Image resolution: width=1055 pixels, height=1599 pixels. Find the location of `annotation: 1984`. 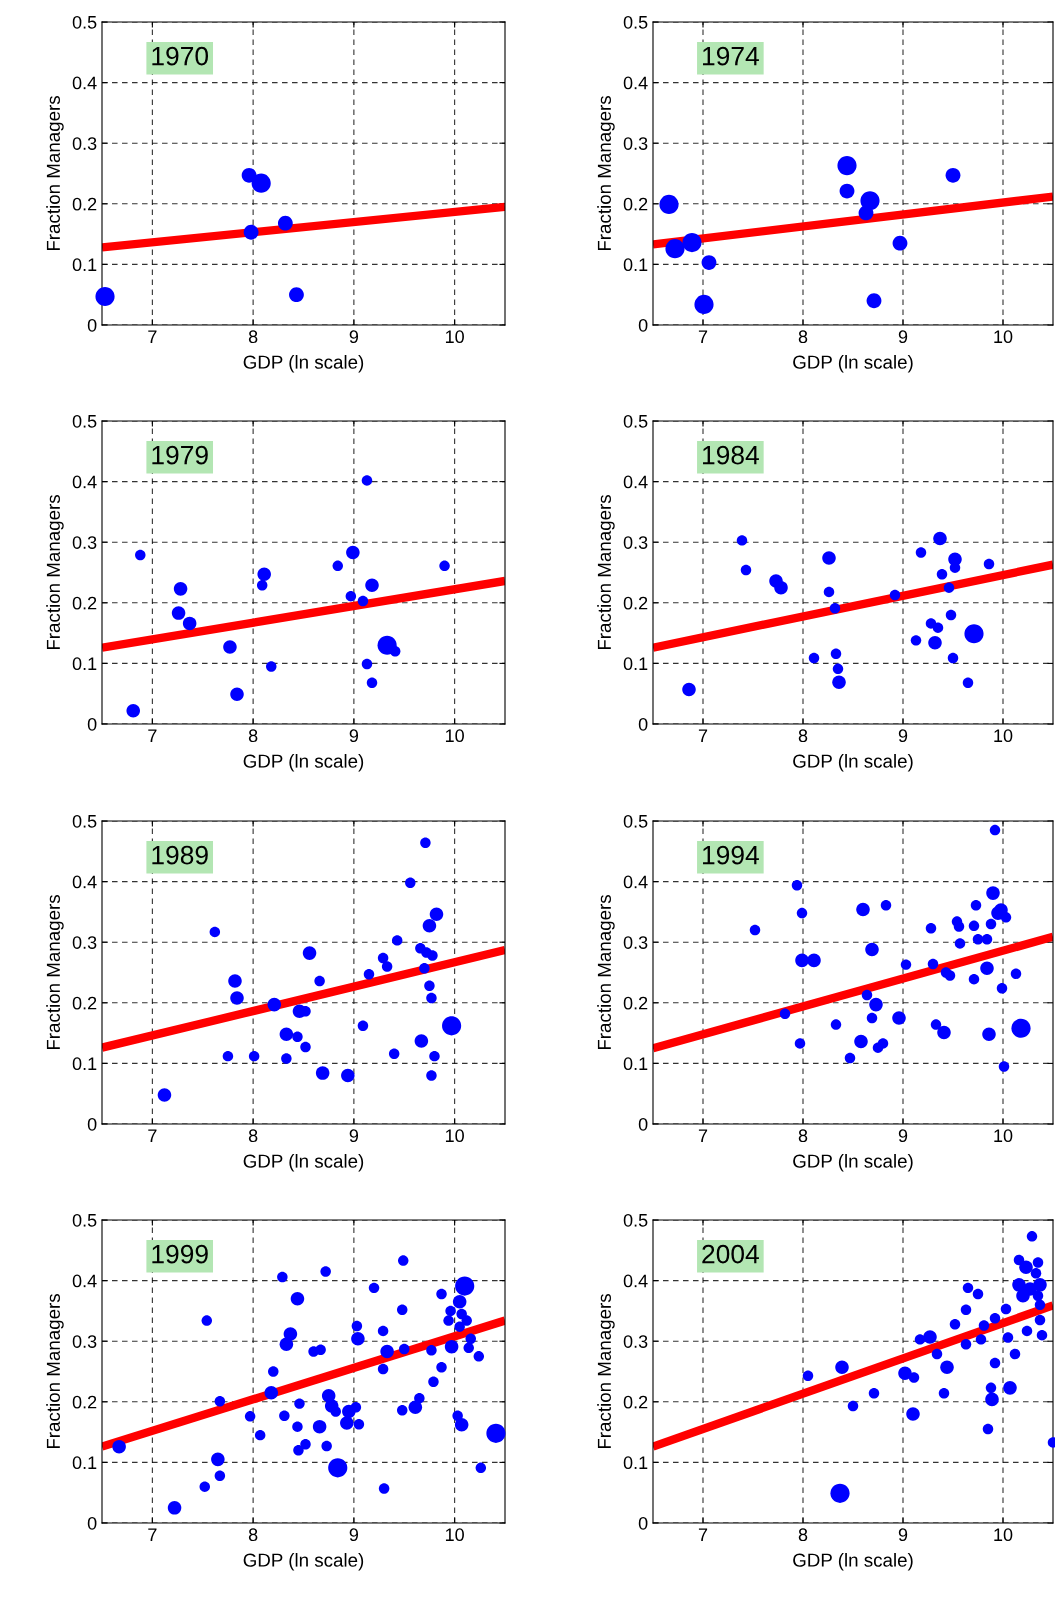

annotation: 1984 is located at coordinates (731, 455).